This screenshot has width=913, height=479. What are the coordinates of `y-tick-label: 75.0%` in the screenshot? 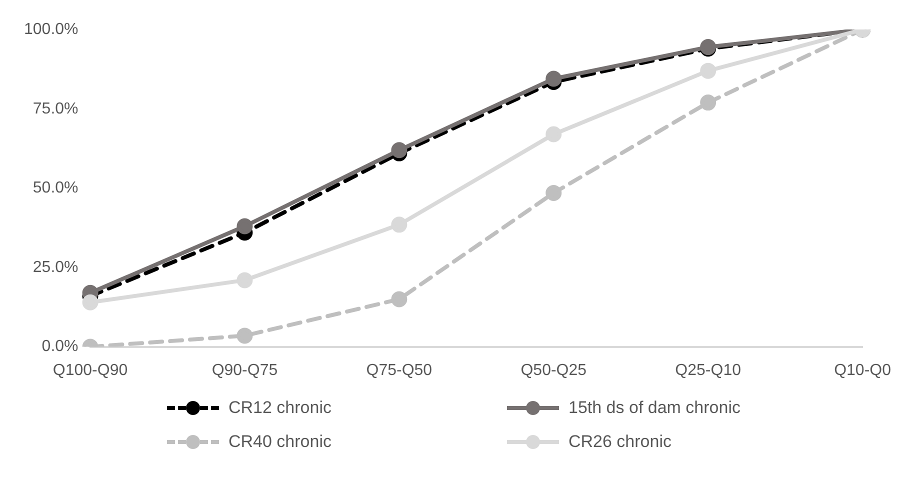 It's located at (55, 109).